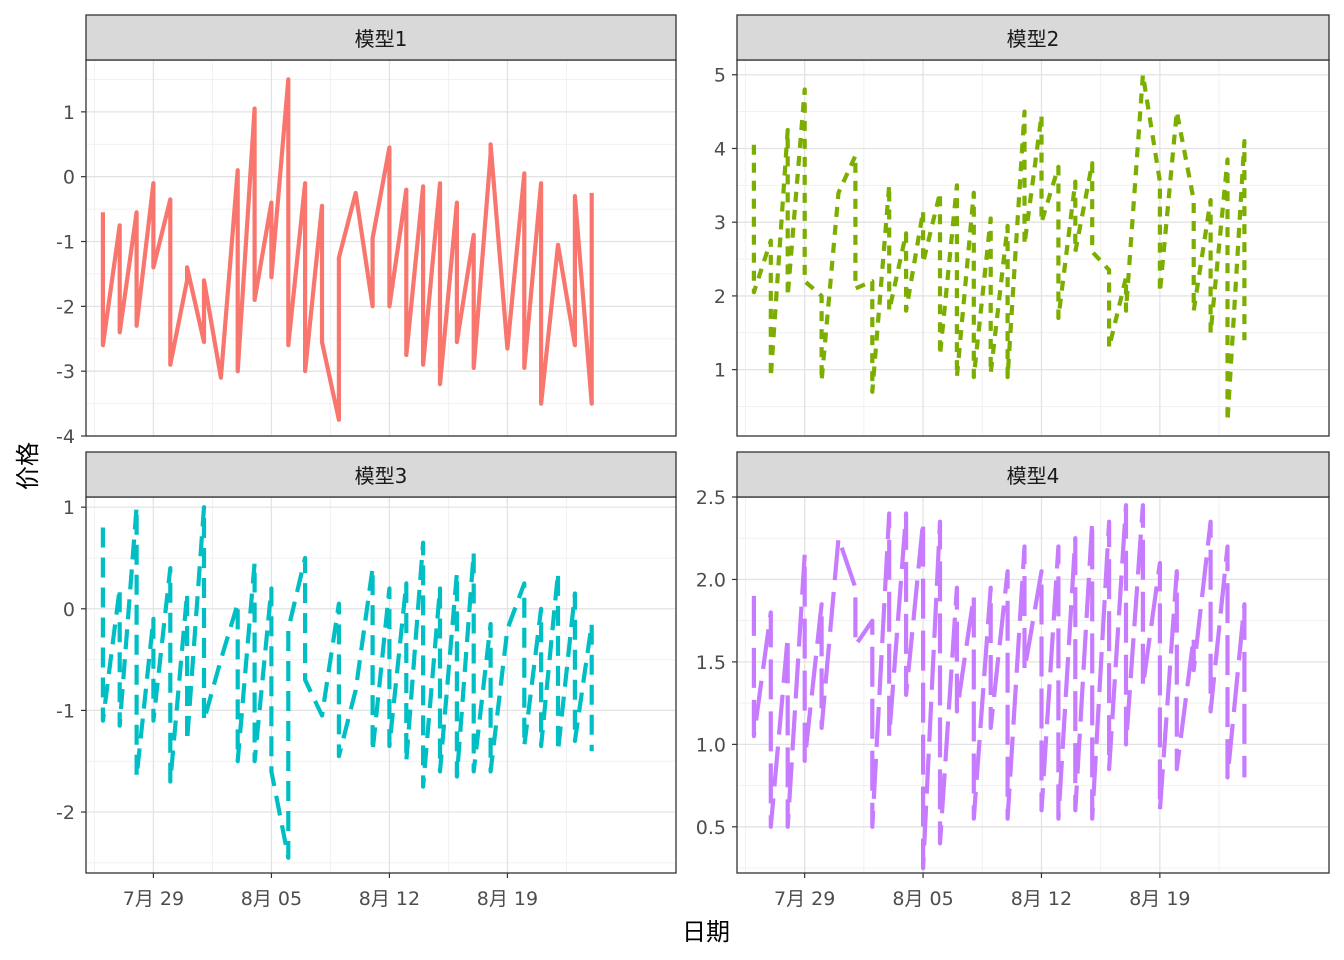 This screenshot has width=1344, height=960. I want to click on y-tick-label: 1.0, so click(711, 745).